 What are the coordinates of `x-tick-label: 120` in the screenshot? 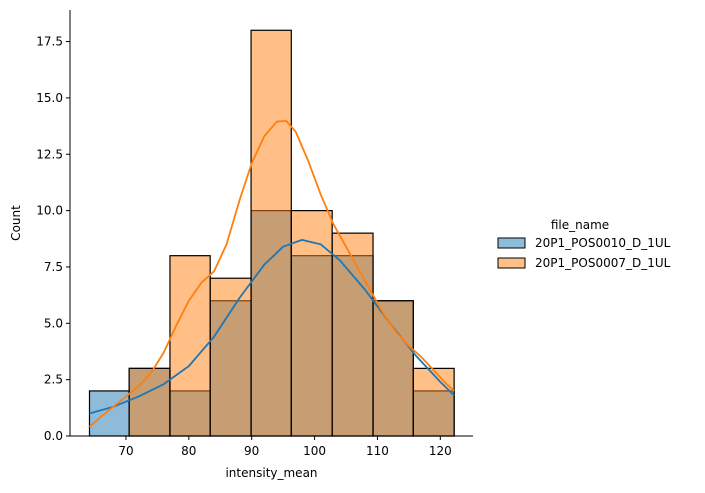 It's located at (440, 451).